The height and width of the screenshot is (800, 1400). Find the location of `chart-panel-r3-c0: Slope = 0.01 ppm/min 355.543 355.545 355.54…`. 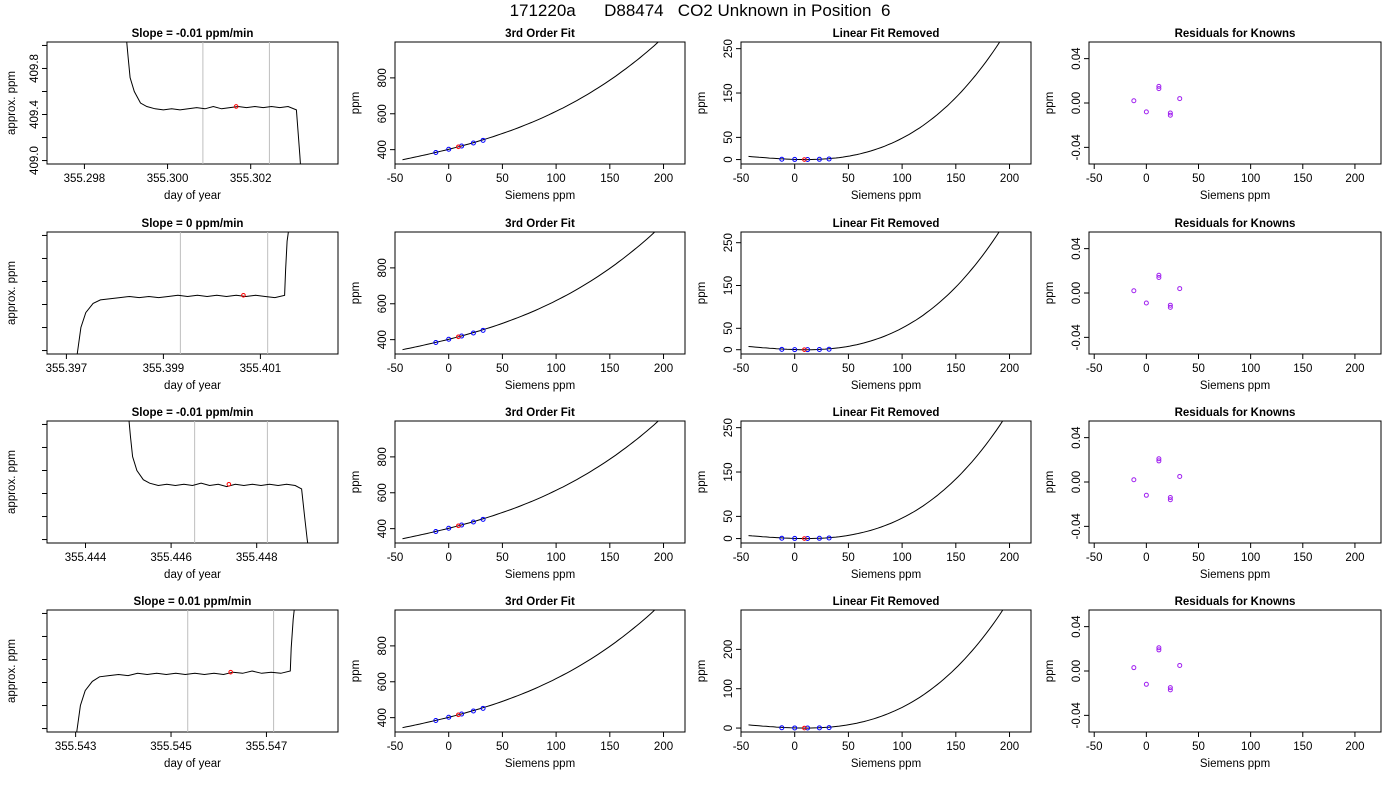

chart-panel-r3-c0: Slope = 0.01 ppm/min 355.543 355.545 355.54… is located at coordinates (172, 683).